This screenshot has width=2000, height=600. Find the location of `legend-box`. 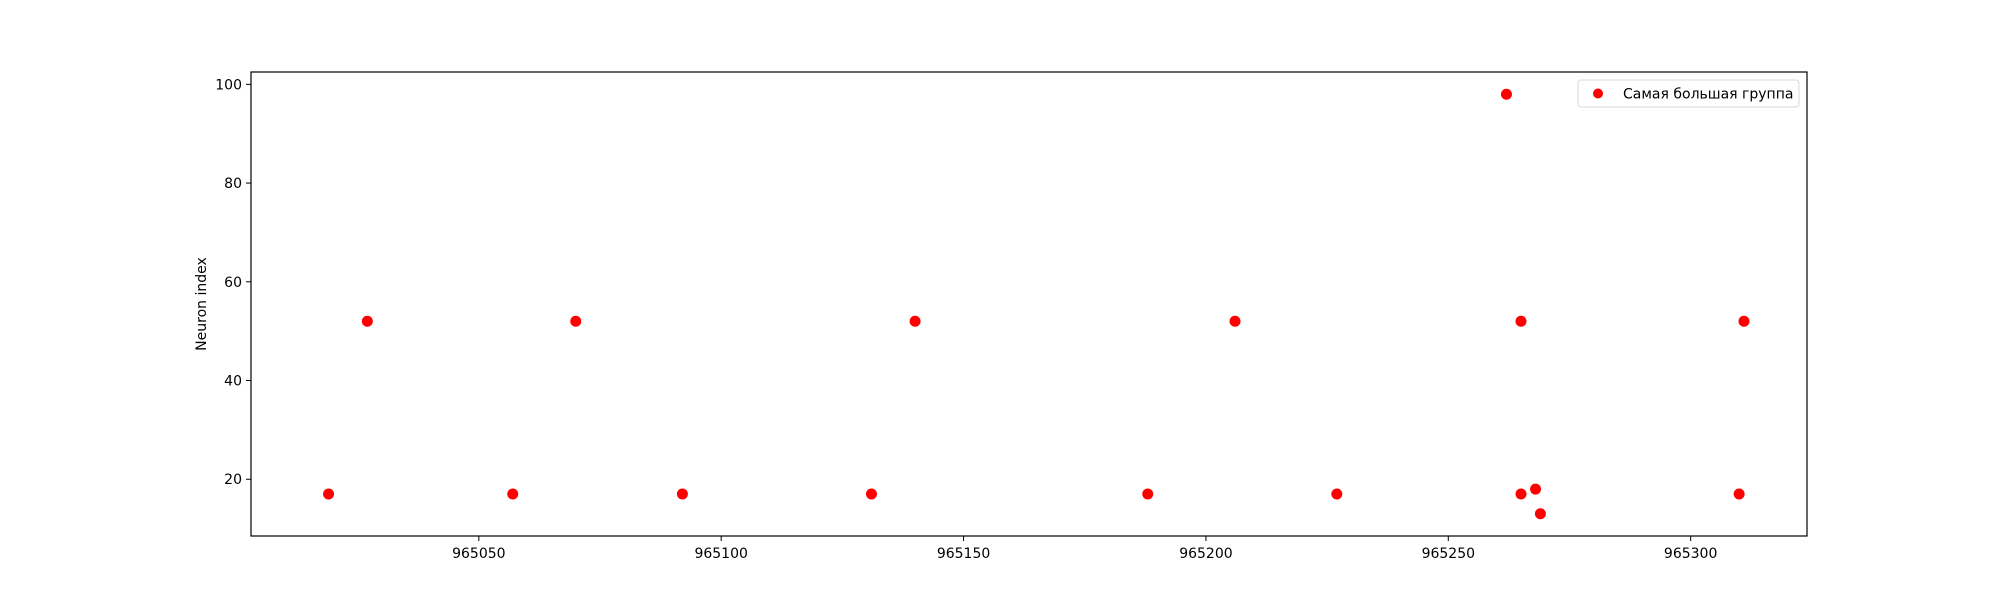

legend-box is located at coordinates (1688, 93).